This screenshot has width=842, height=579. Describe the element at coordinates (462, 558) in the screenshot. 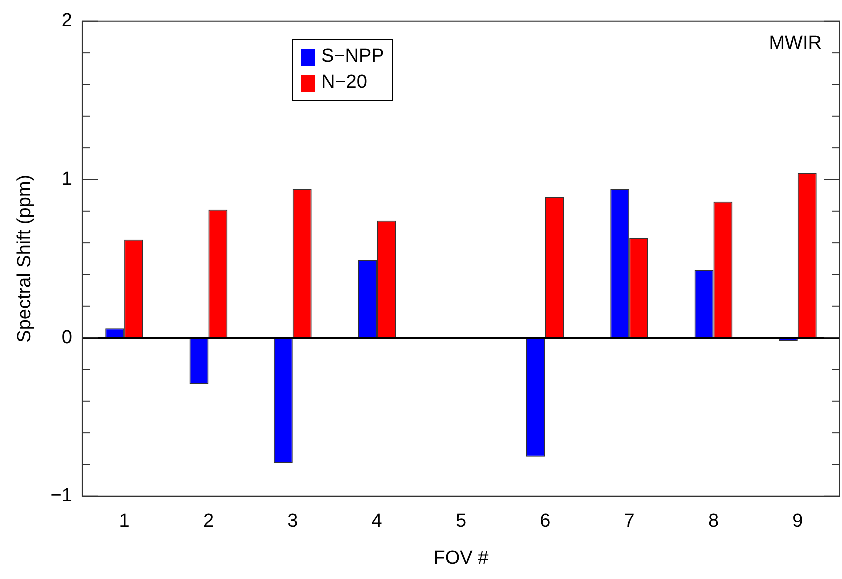

I see `x-axis-title: FOV #` at that location.